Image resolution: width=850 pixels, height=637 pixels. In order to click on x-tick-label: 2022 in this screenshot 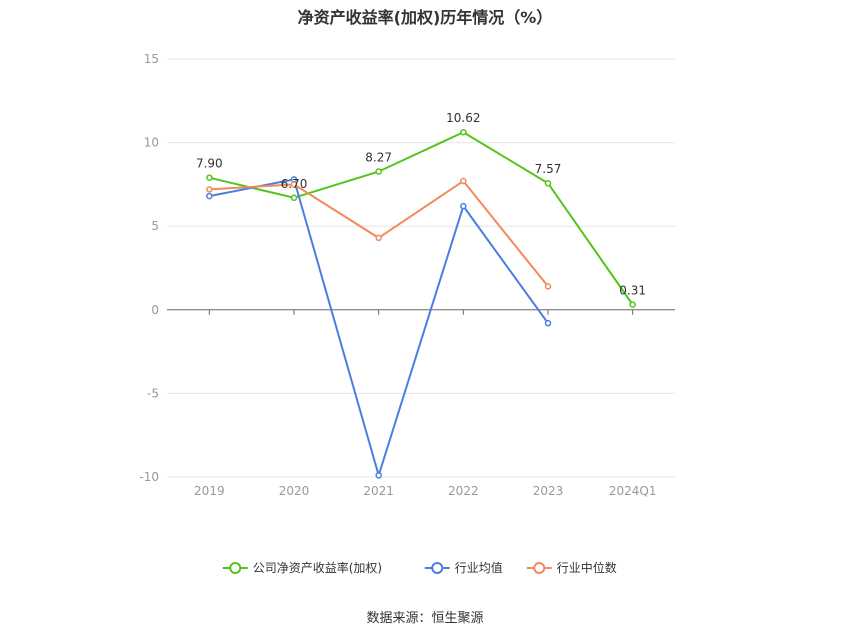, I will do `click(463, 491)`.